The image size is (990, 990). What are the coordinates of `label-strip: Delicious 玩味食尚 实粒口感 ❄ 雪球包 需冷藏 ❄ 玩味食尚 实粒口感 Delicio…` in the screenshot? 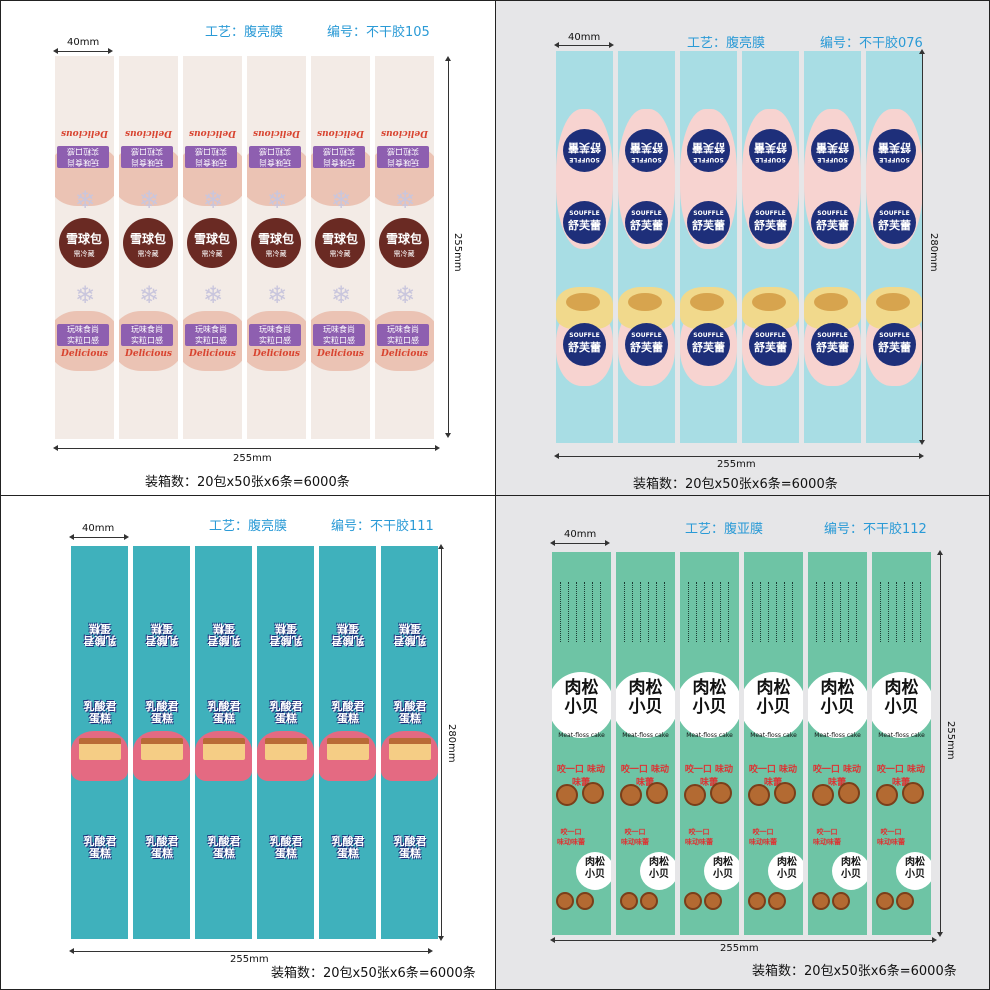 It's located at (276, 247).